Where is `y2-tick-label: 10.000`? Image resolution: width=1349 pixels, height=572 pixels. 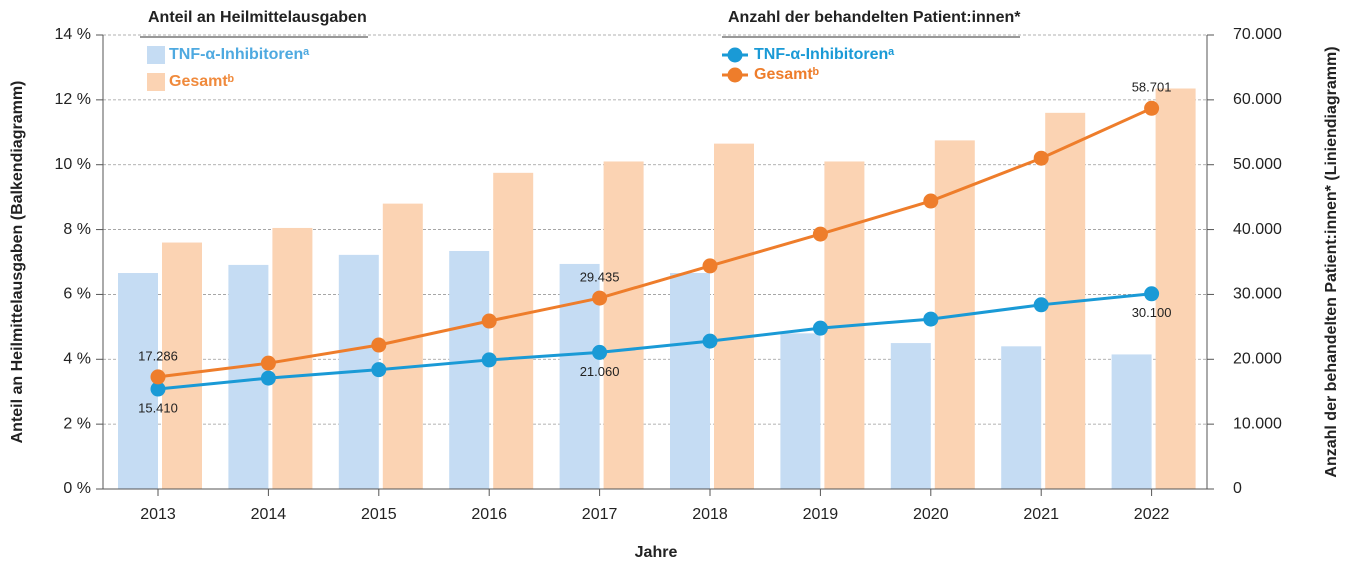
y2-tick-label: 10.000 is located at coordinates (1257, 423).